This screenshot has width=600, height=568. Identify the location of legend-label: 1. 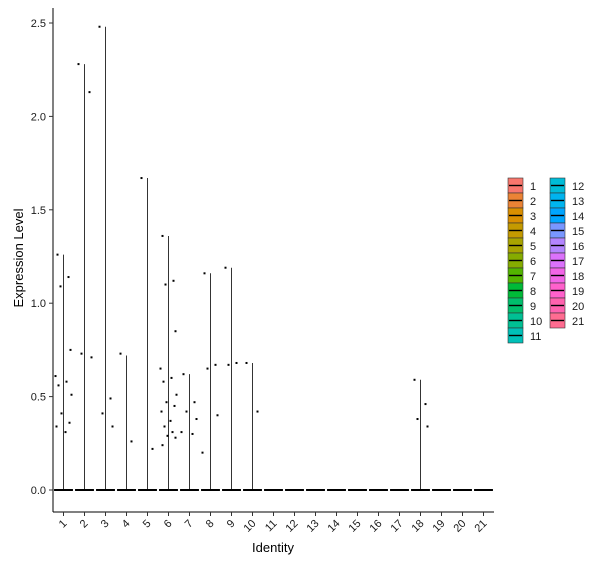
(533, 187).